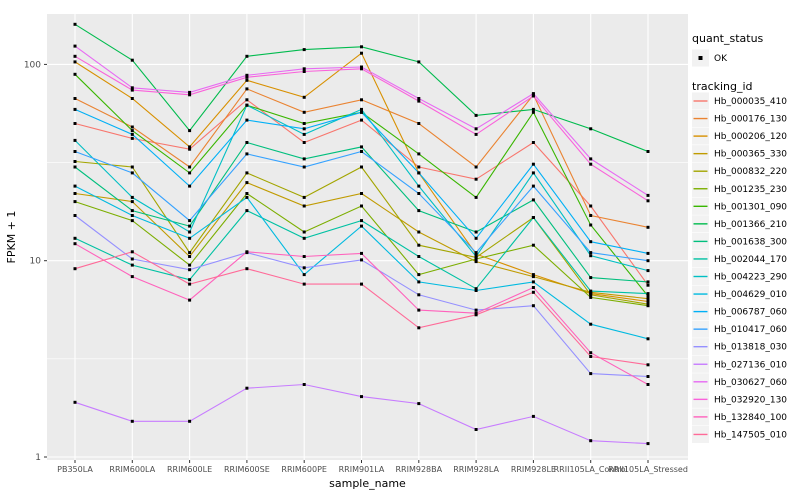  I want to click on legend-entry-label: Hb_147505_010, so click(750, 435).